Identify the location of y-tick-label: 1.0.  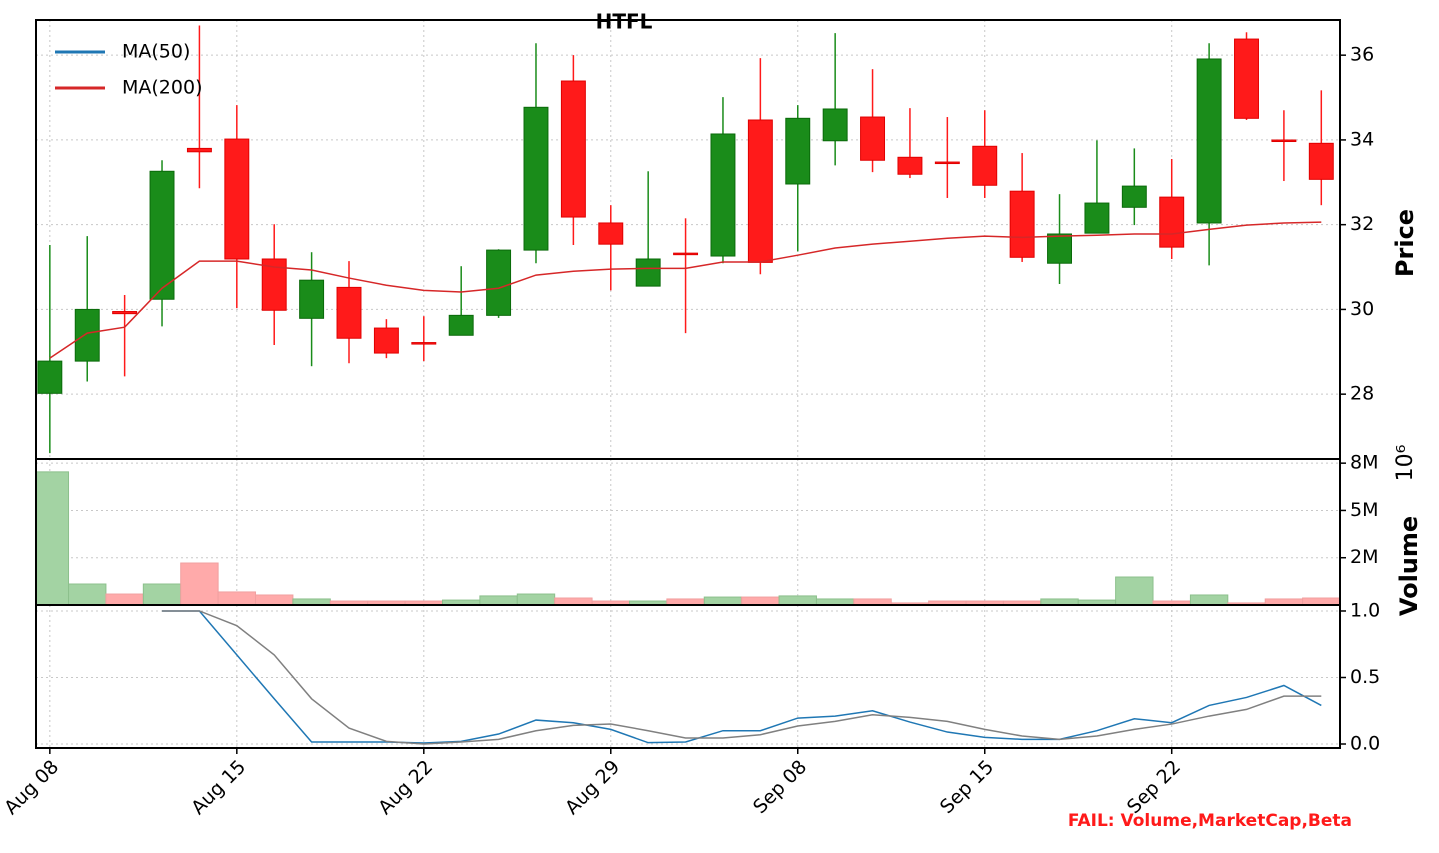
(1365, 610).